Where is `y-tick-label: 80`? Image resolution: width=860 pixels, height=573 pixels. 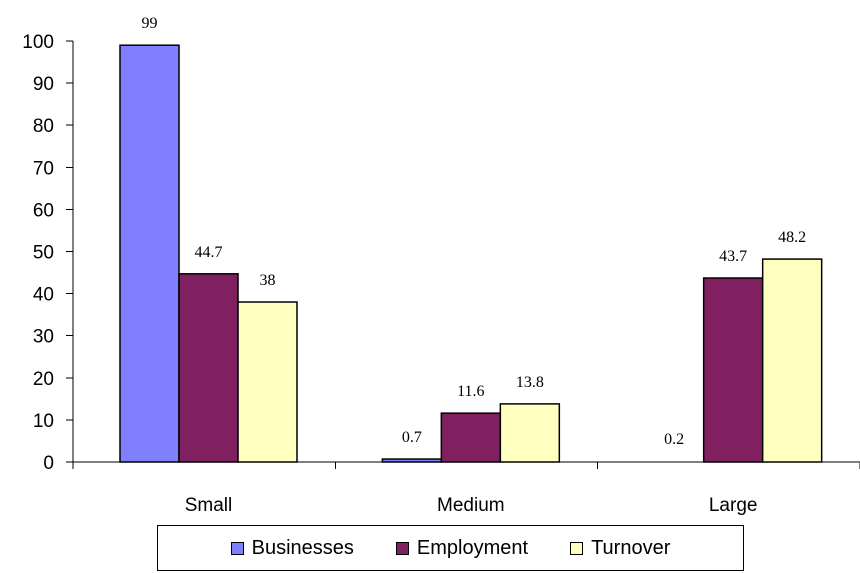 y-tick-label: 80 is located at coordinates (43, 126).